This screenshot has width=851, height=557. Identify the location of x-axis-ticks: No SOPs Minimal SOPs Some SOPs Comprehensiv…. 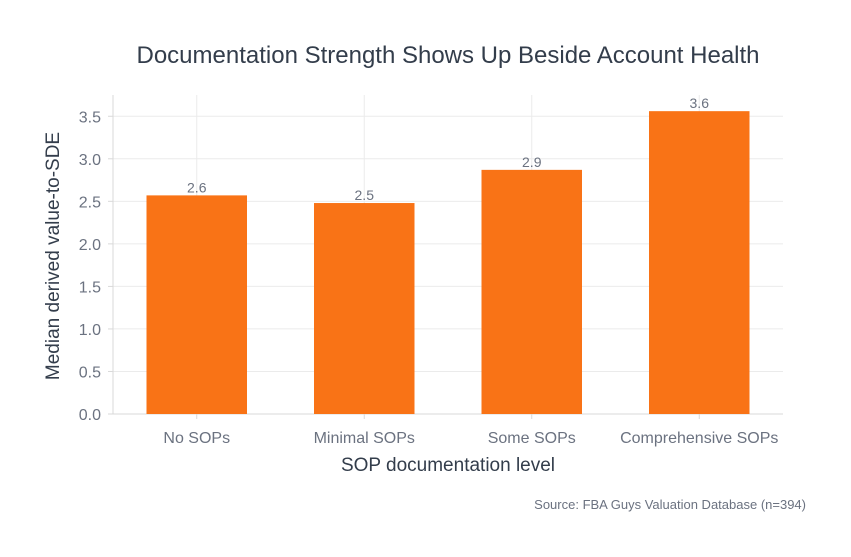
(470, 430).